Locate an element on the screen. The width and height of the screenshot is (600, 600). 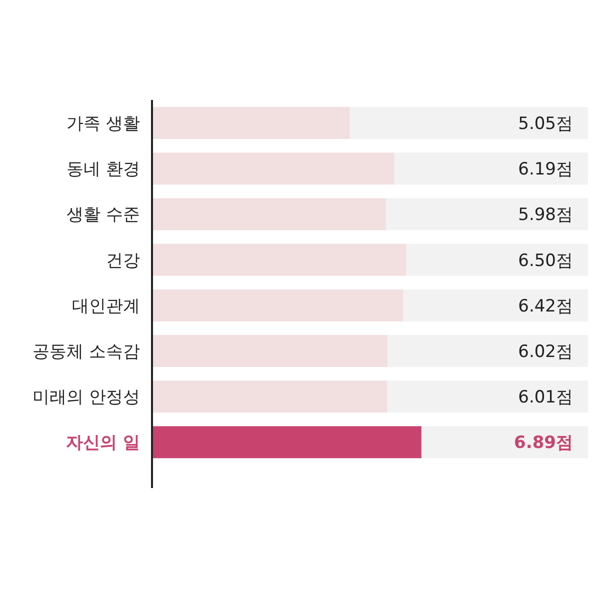
y-tick-label: 자신의 일 is located at coordinates (103, 443).